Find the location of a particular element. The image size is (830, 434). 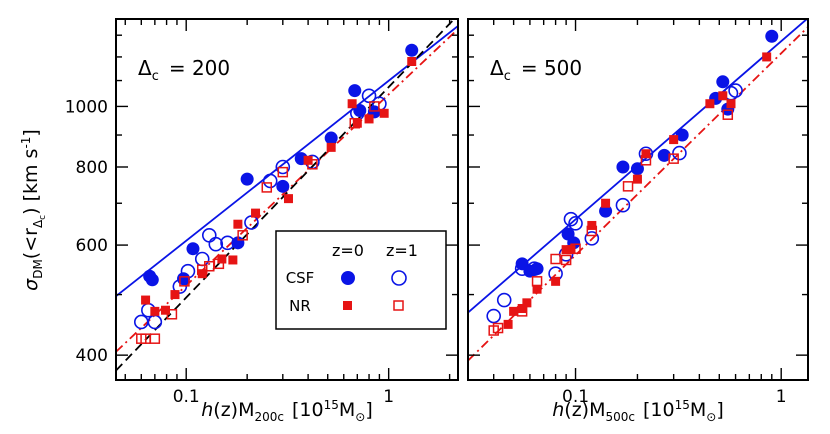

y-axis-label-sigma: σ is located at coordinates (31, 284).